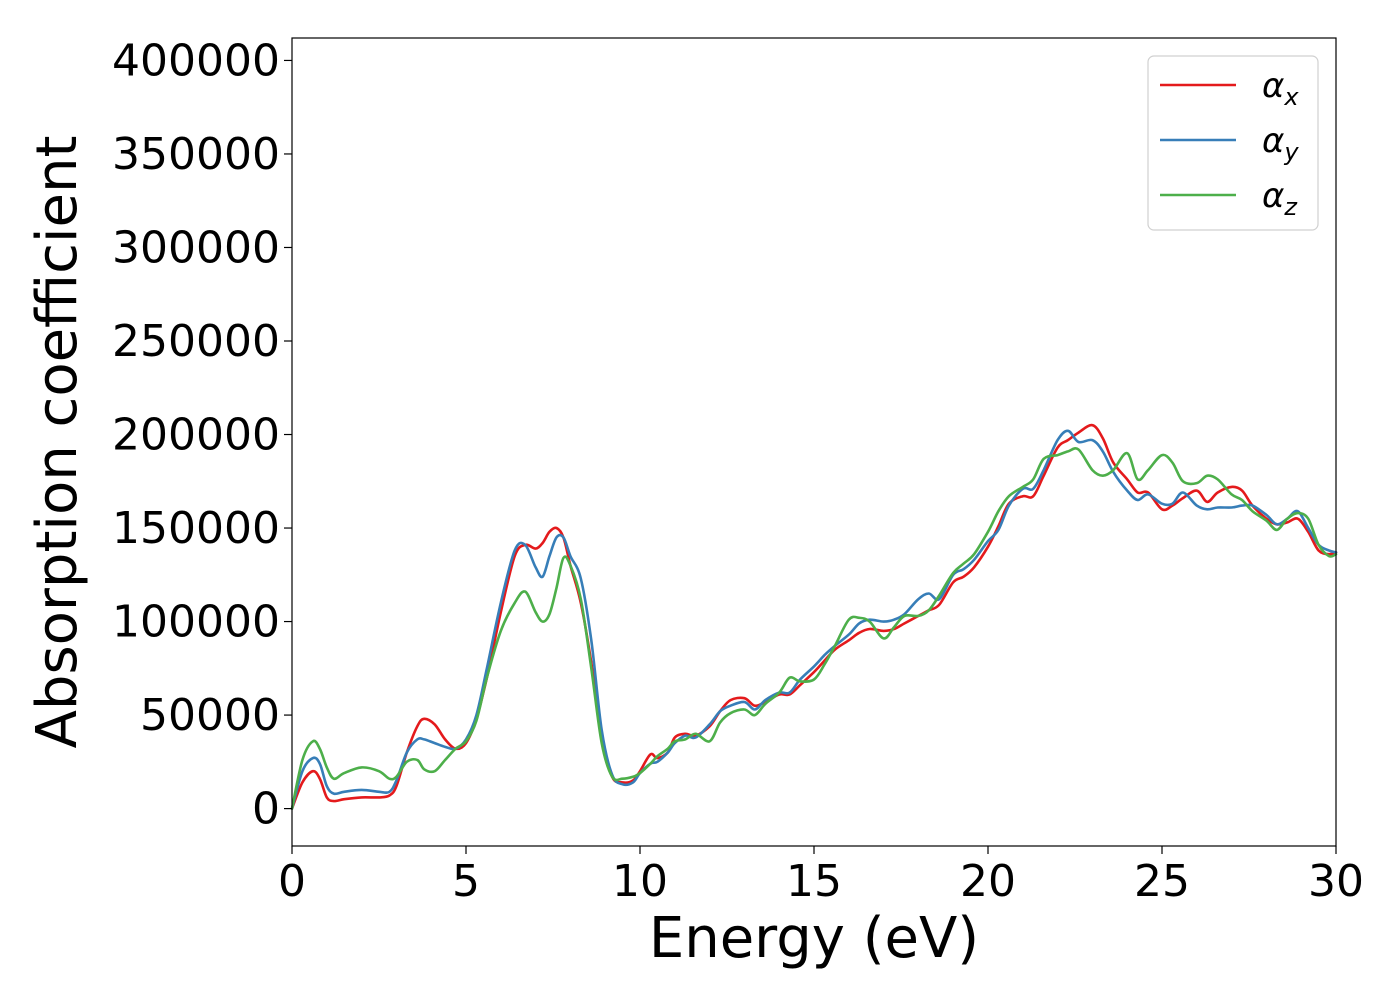  What do you see at coordinates (210, 715) in the screenshot?
I see `y-tick-label: 50000` at bounding box center [210, 715].